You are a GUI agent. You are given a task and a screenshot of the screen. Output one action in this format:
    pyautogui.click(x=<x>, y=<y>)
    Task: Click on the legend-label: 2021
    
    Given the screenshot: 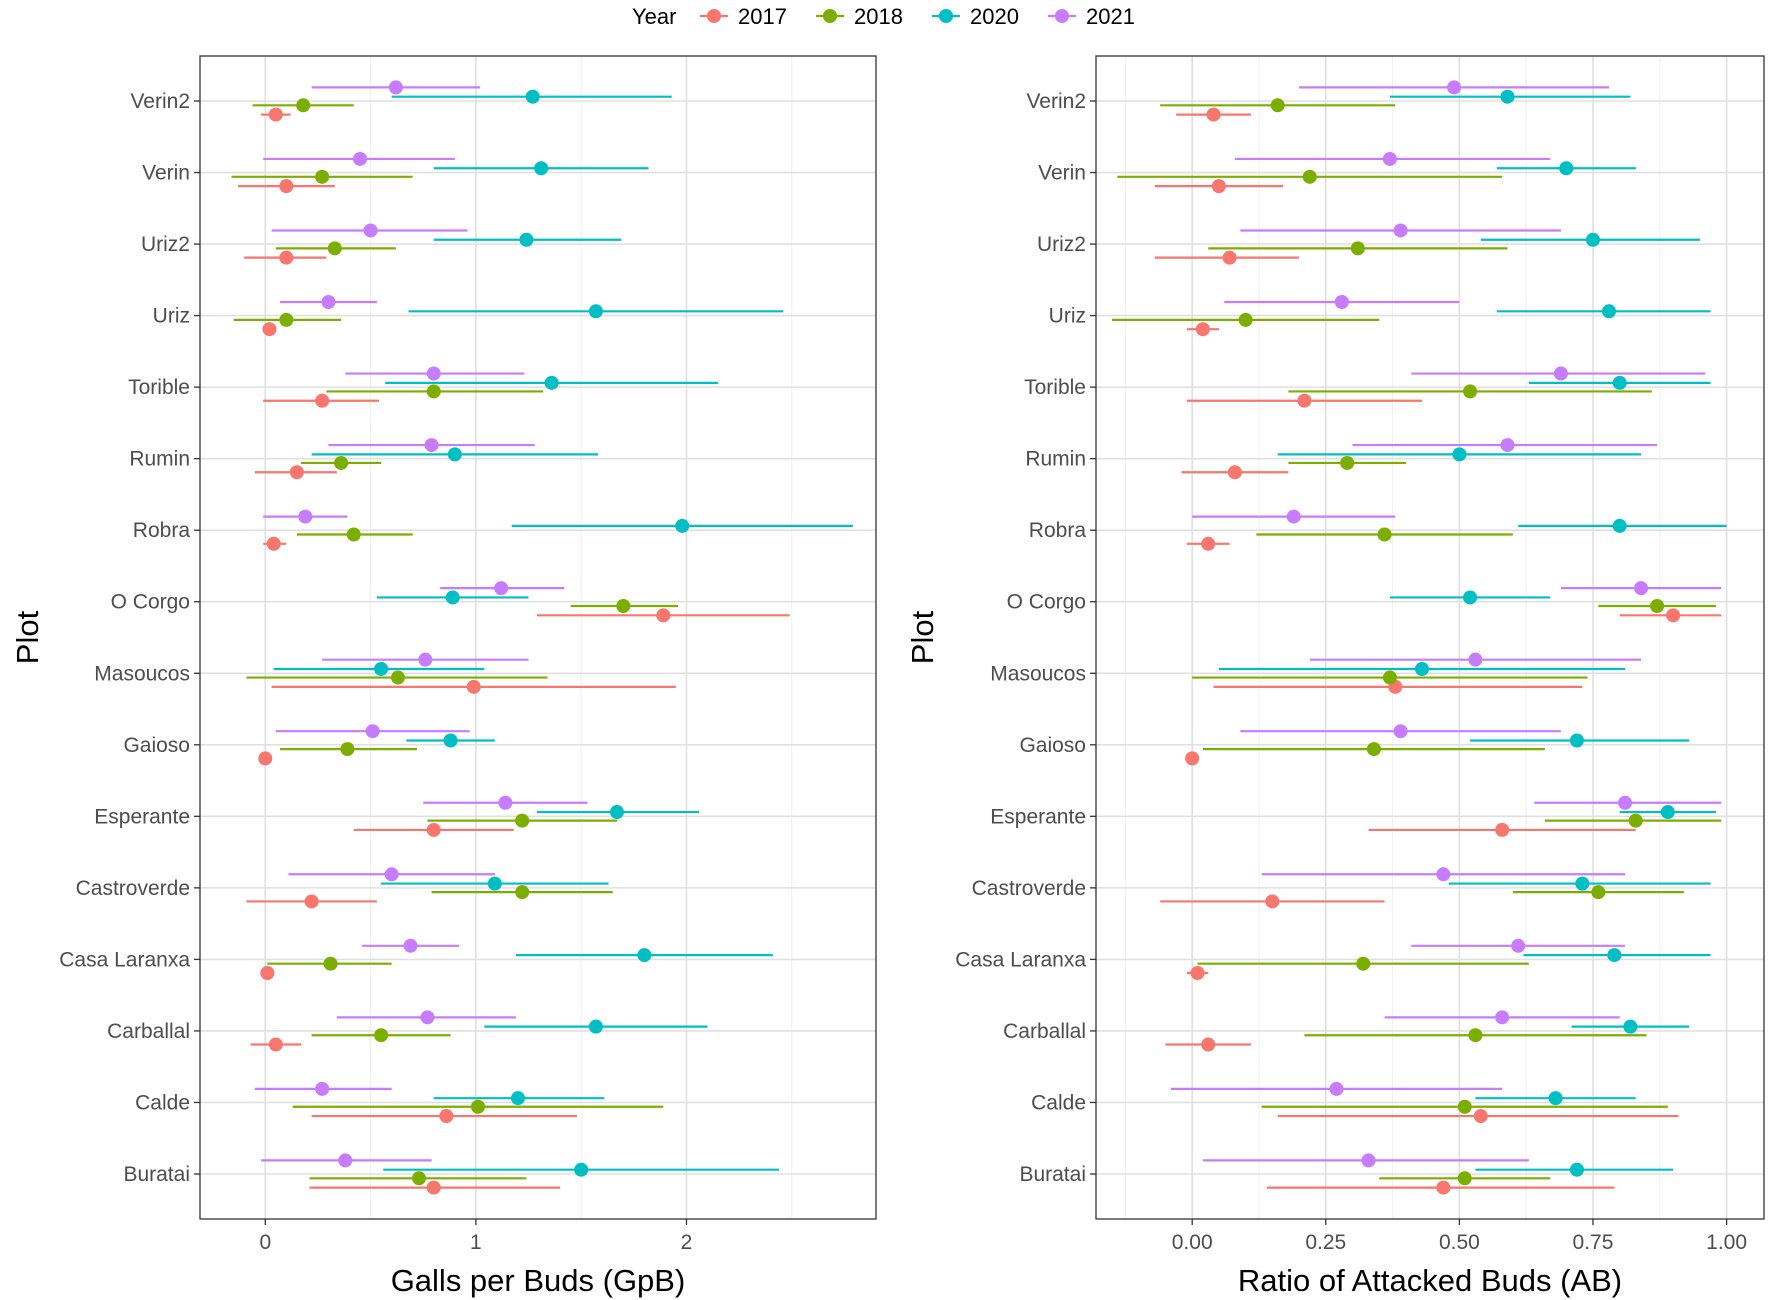 What is the action you would take?
    pyautogui.click(x=1110, y=16)
    